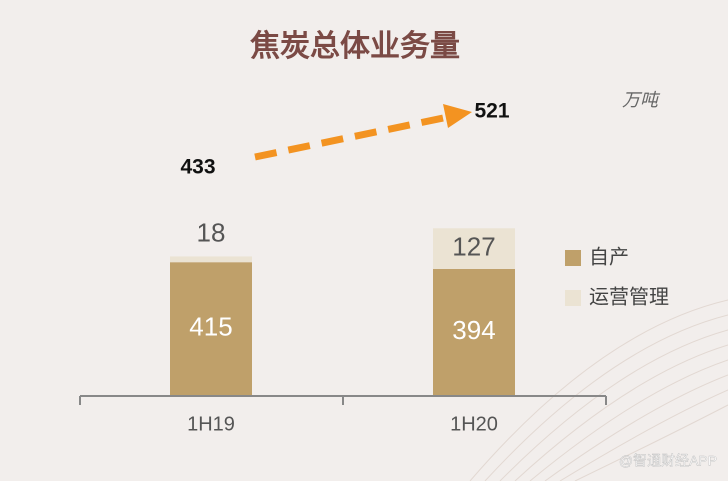 The image size is (728, 481). I want to click on value-label: 18, so click(211, 232).